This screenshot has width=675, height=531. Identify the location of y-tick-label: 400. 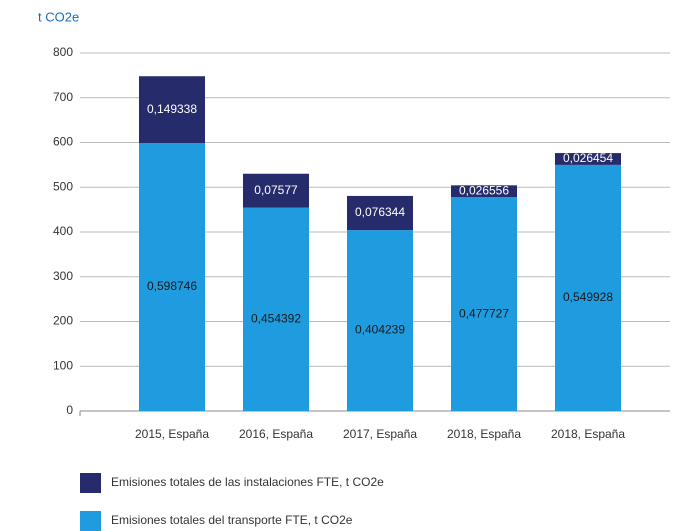
(63, 231).